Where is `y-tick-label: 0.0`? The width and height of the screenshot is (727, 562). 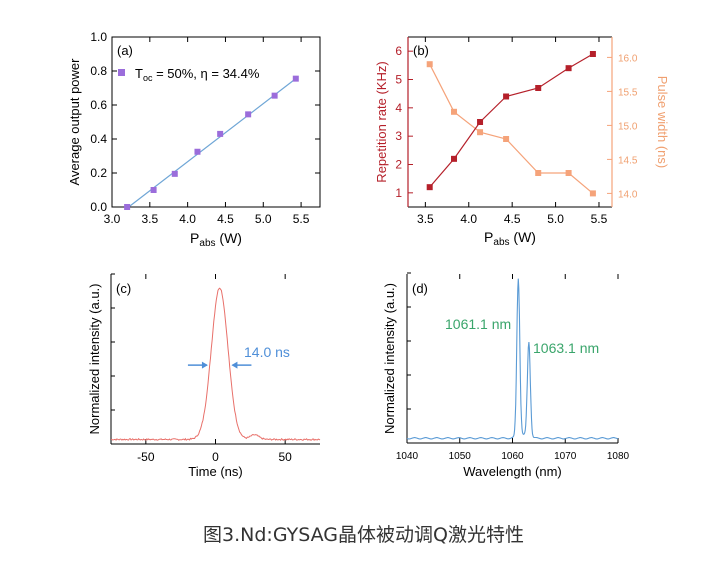
y-tick-label: 0.0 is located at coordinates (98, 207).